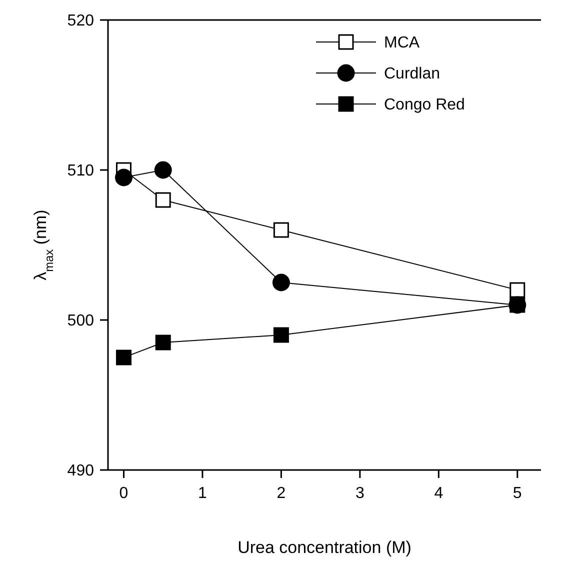  I want to click on x-axis-title: Urea concentration (M), so click(325, 547).